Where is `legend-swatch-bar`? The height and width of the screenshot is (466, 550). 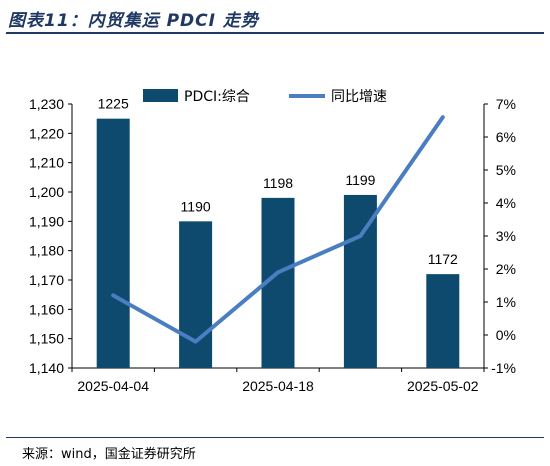
legend-swatch-bar is located at coordinates (160, 95).